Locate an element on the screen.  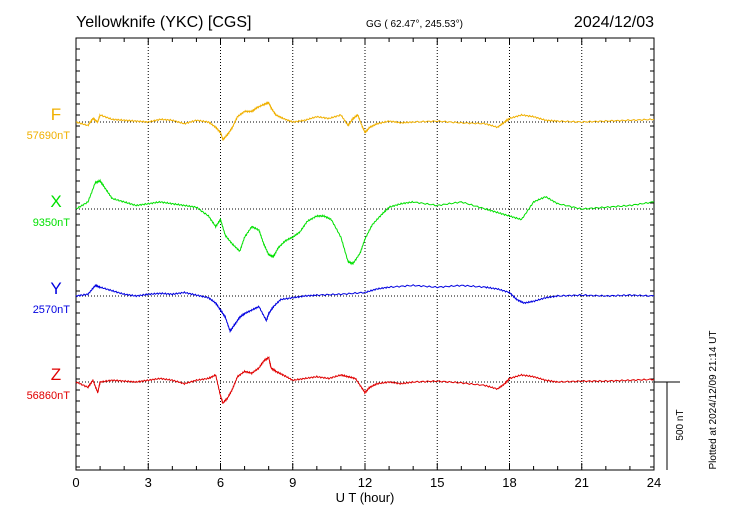
component-labels: F 57690nT X 9350nT Y 2570nT Z 56860nT is located at coordinates (49, 253).